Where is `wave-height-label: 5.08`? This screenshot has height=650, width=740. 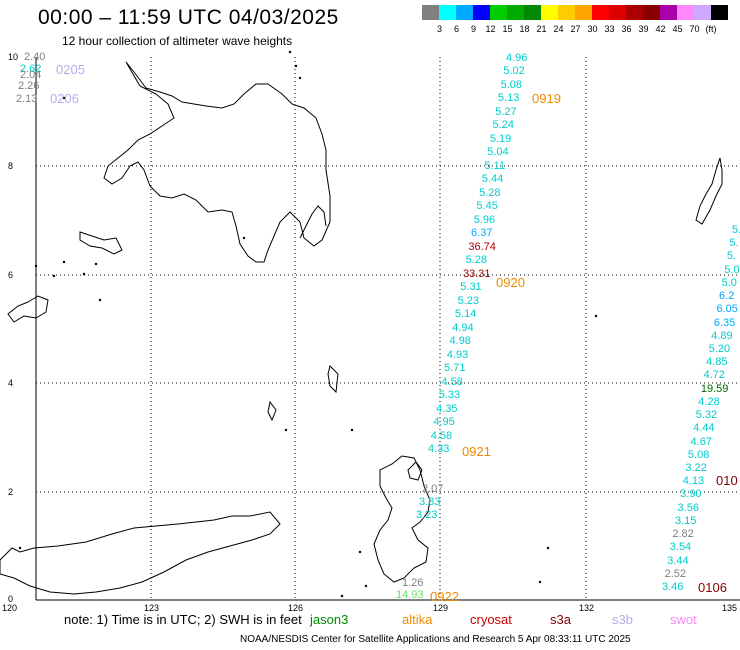
wave-height-label: 5.08 is located at coordinates (698, 454).